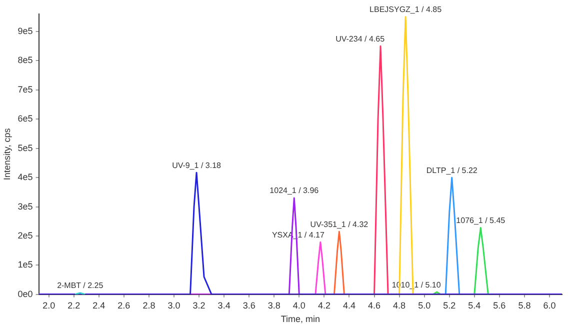 The width and height of the screenshot is (568, 325). I want to click on x-tick-label: 2.4, so click(99, 305).